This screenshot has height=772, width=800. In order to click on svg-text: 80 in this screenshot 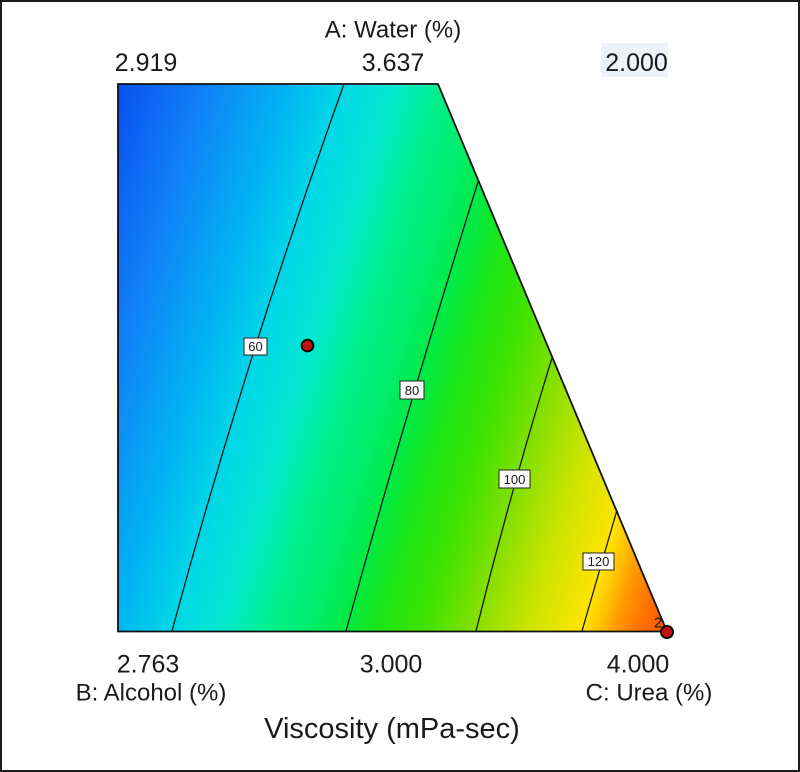, I will do `click(412, 390)`.